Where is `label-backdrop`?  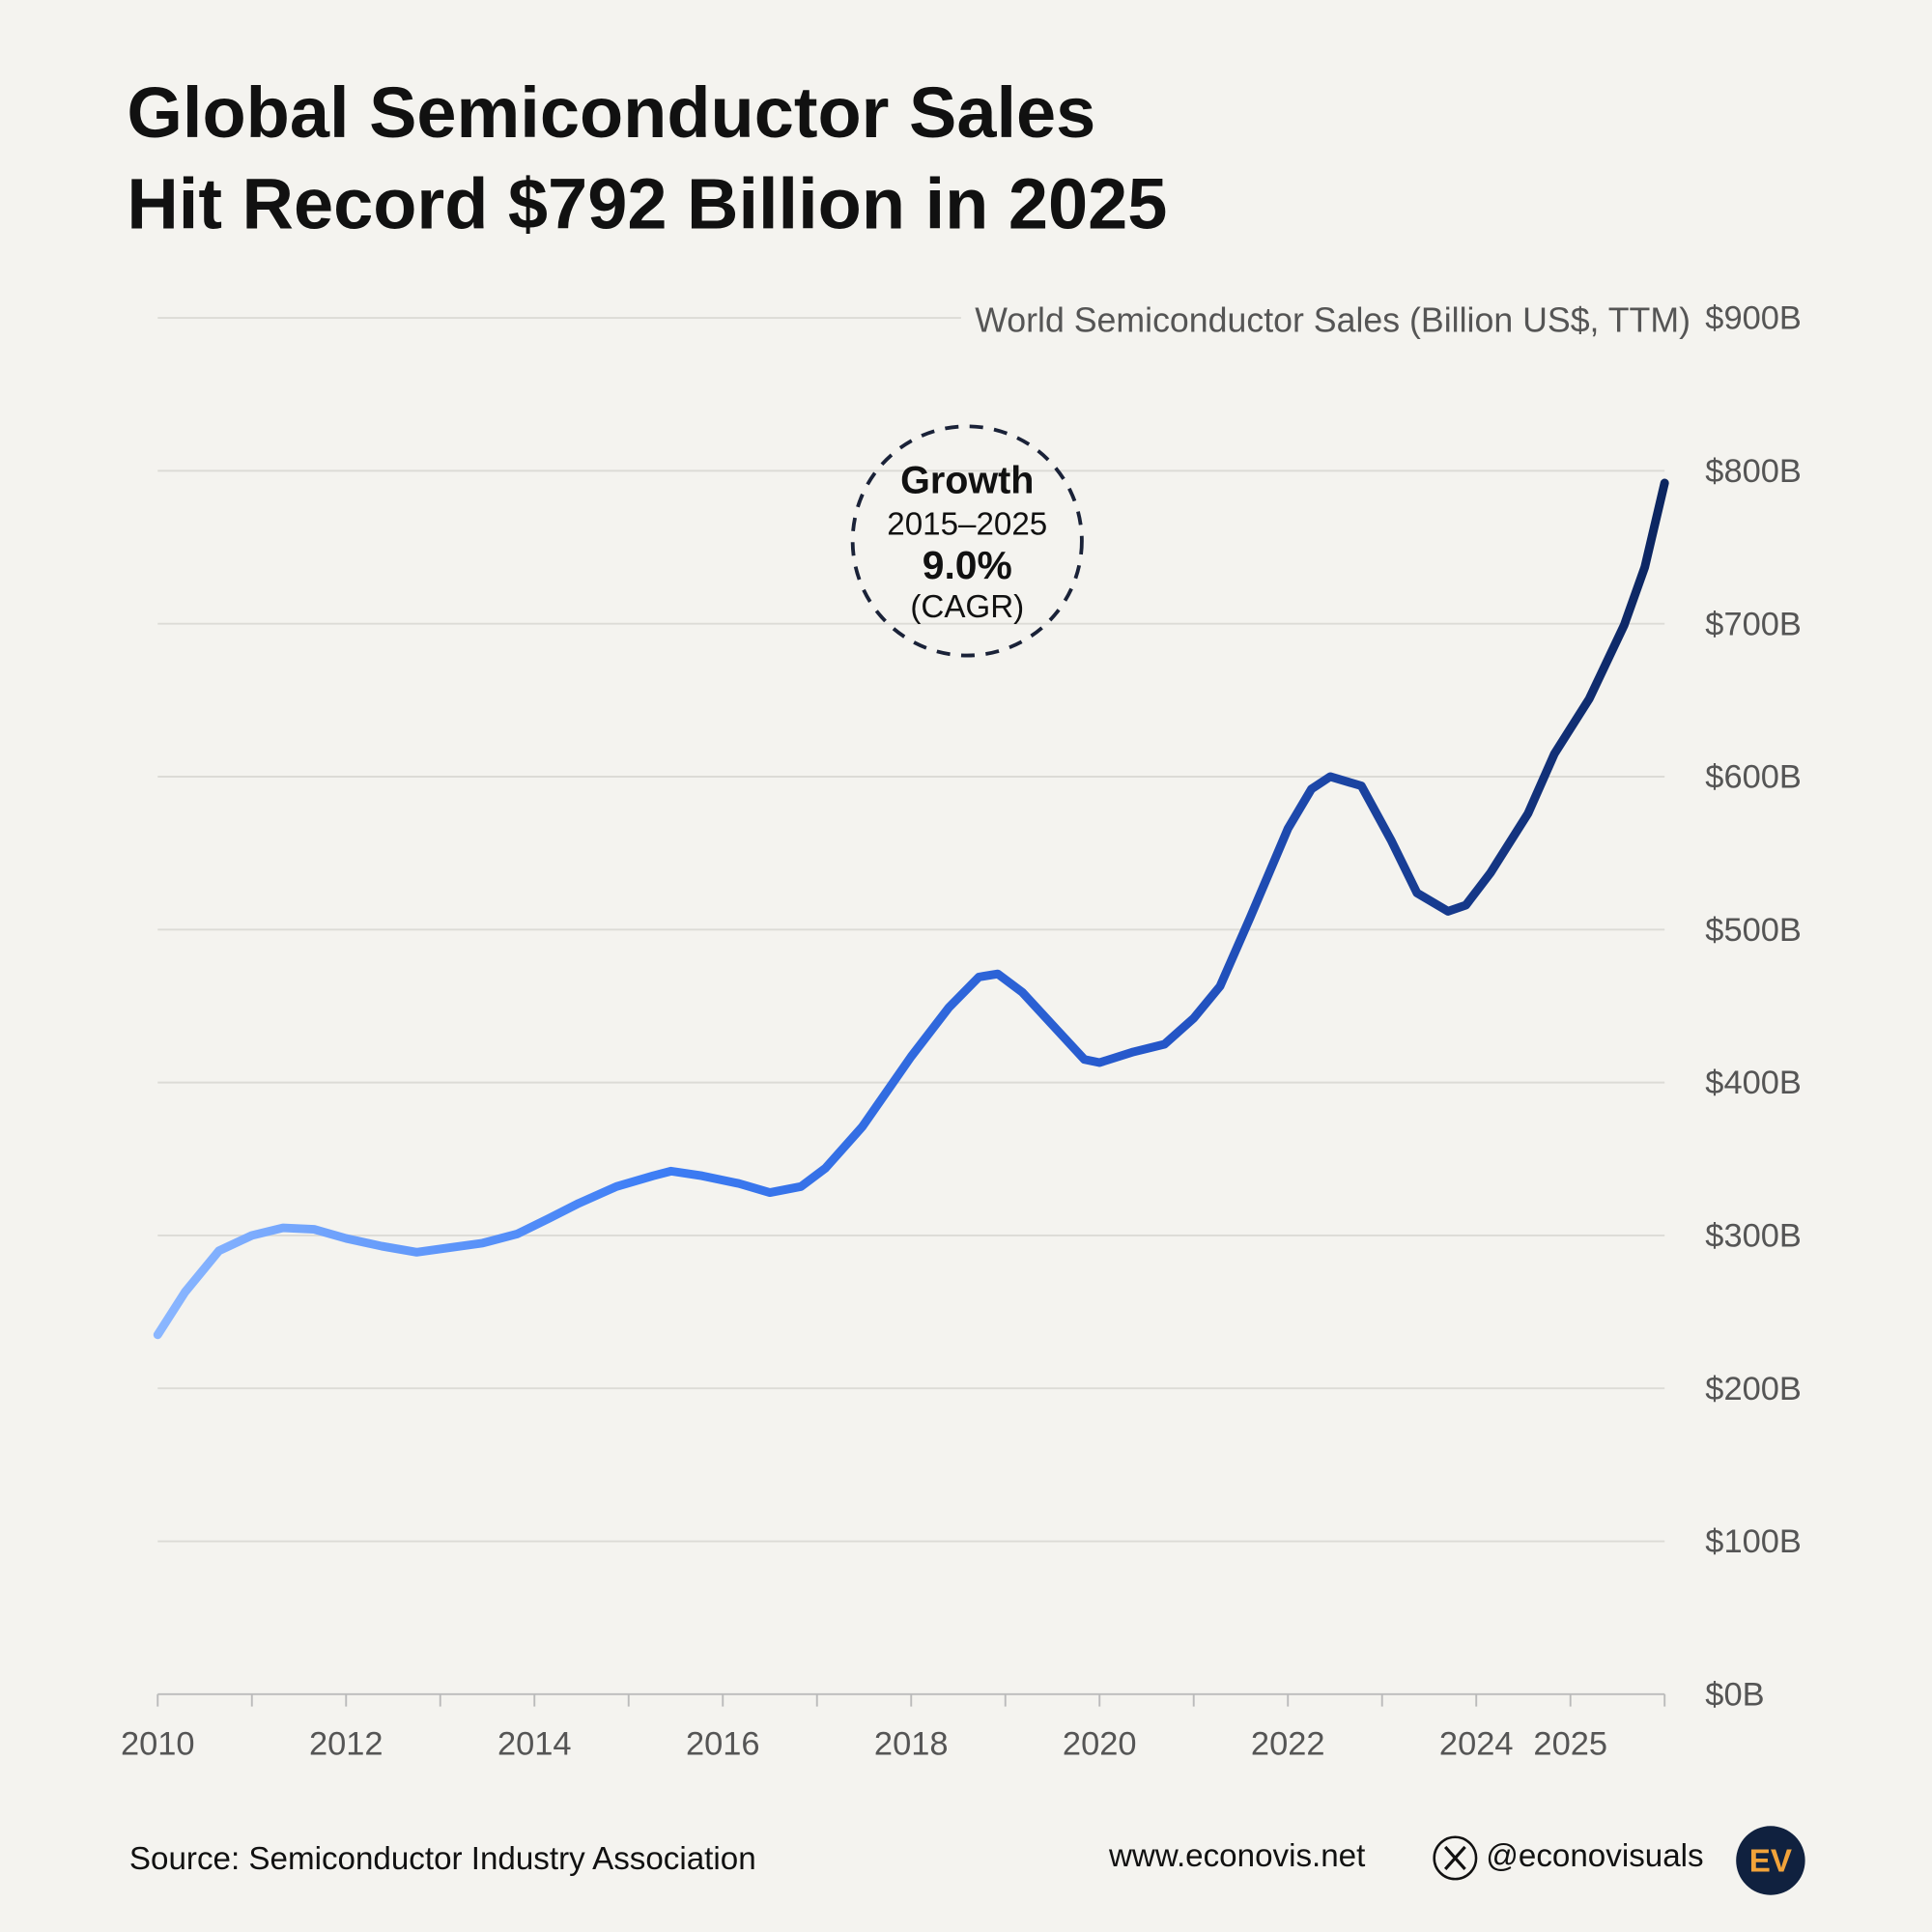
label-backdrop is located at coordinates (1328, 322).